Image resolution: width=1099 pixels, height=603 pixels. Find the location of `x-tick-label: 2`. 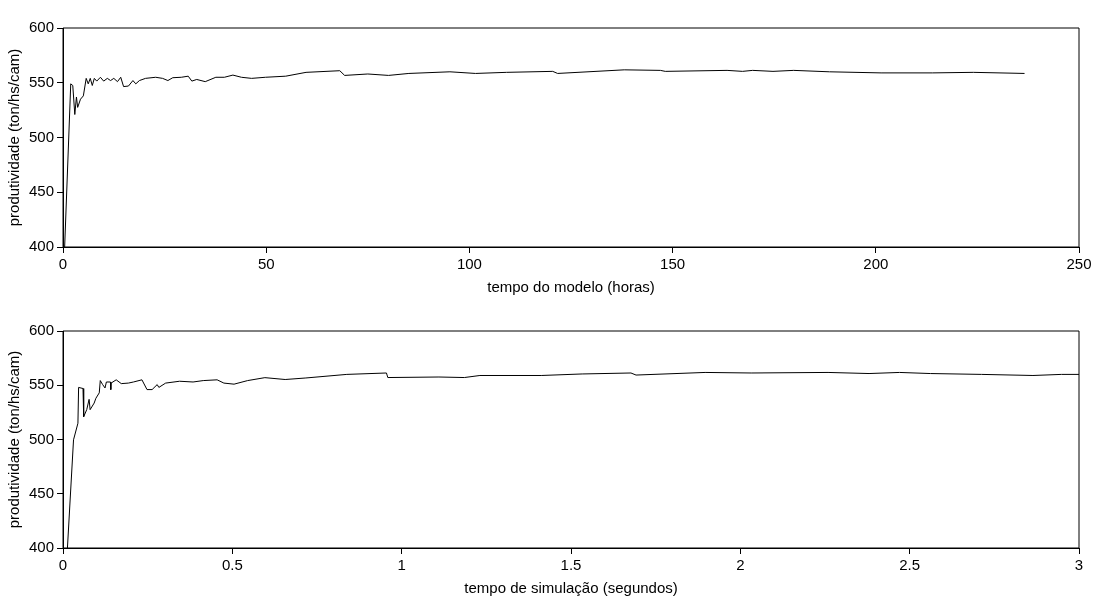

x-tick-label: 2 is located at coordinates (740, 565).